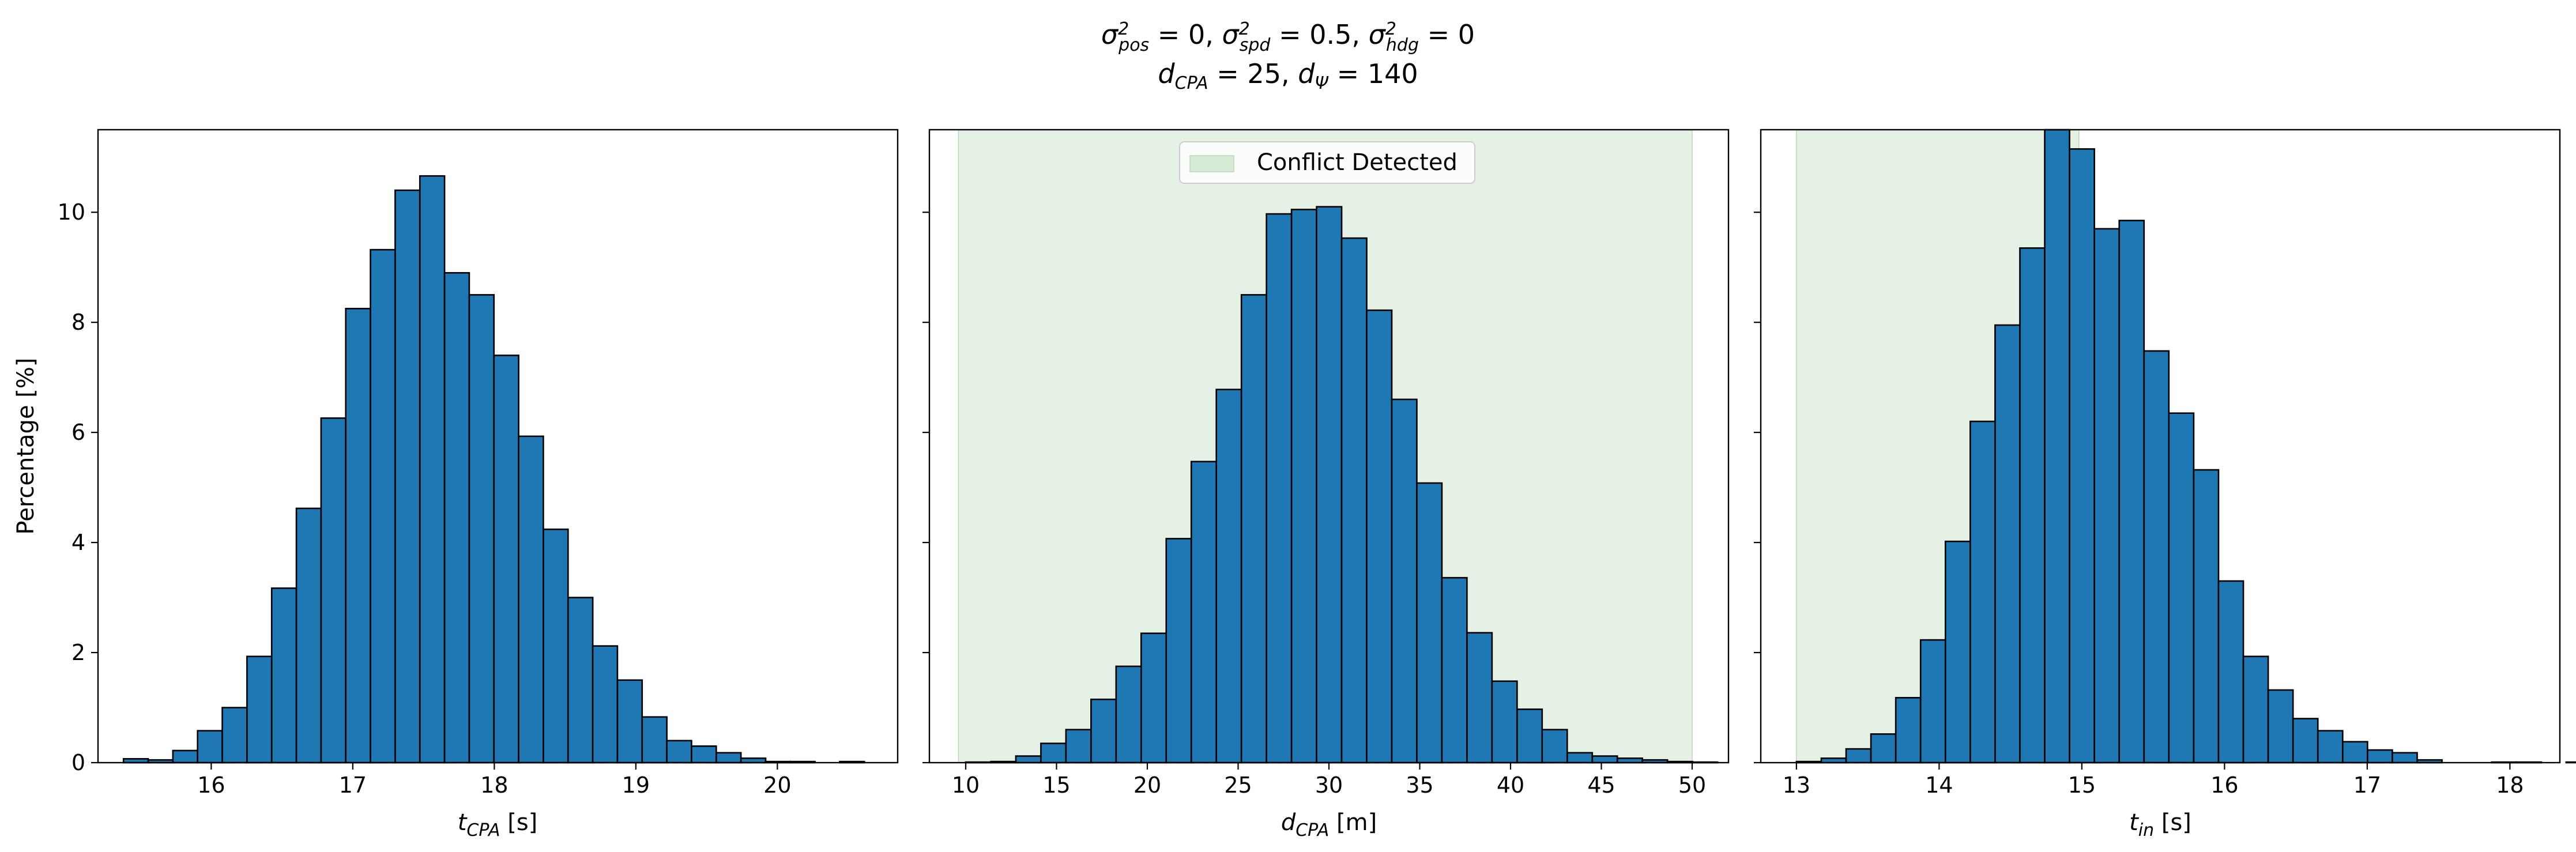  What do you see at coordinates (498, 825) in the screenshot?
I see `x-axis-label: tCPA [s]` at bounding box center [498, 825].